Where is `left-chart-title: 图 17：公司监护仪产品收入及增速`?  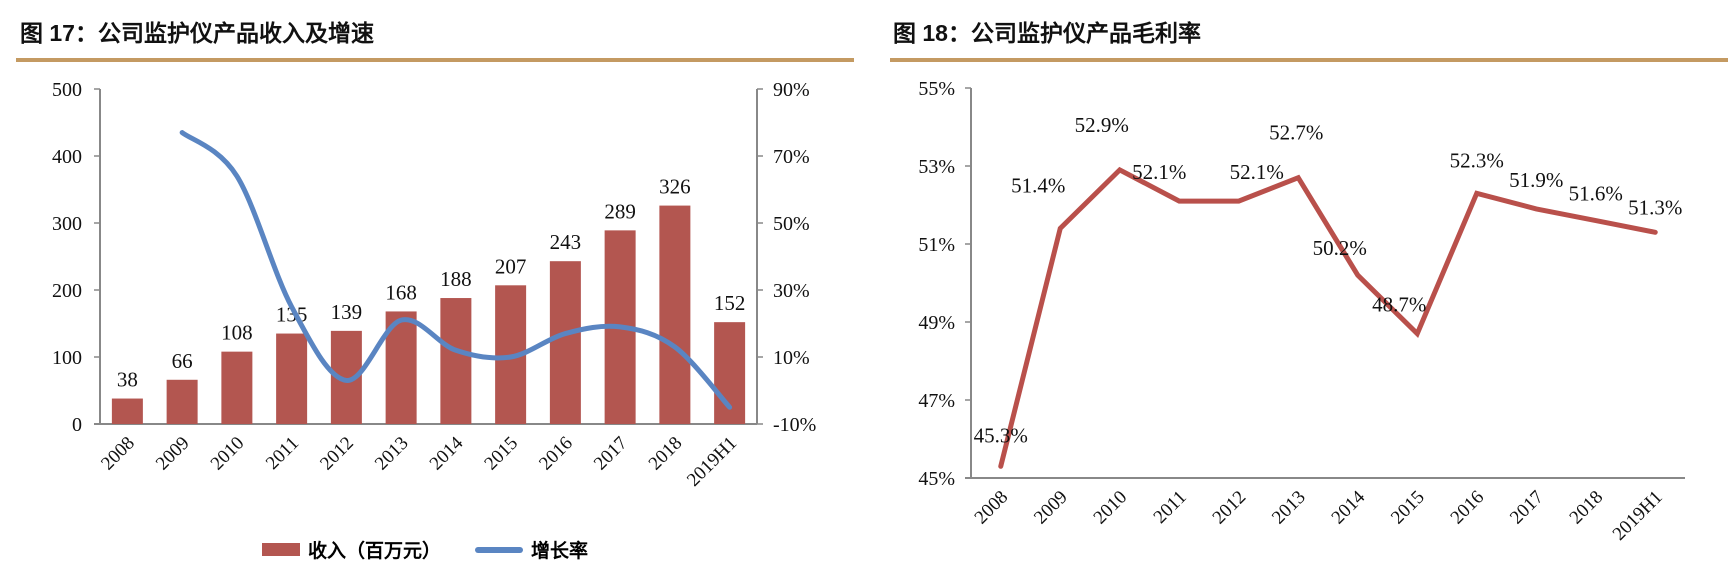
left-chart-title: 图 17：公司监护仪产品收入及增速 is located at coordinates (197, 33).